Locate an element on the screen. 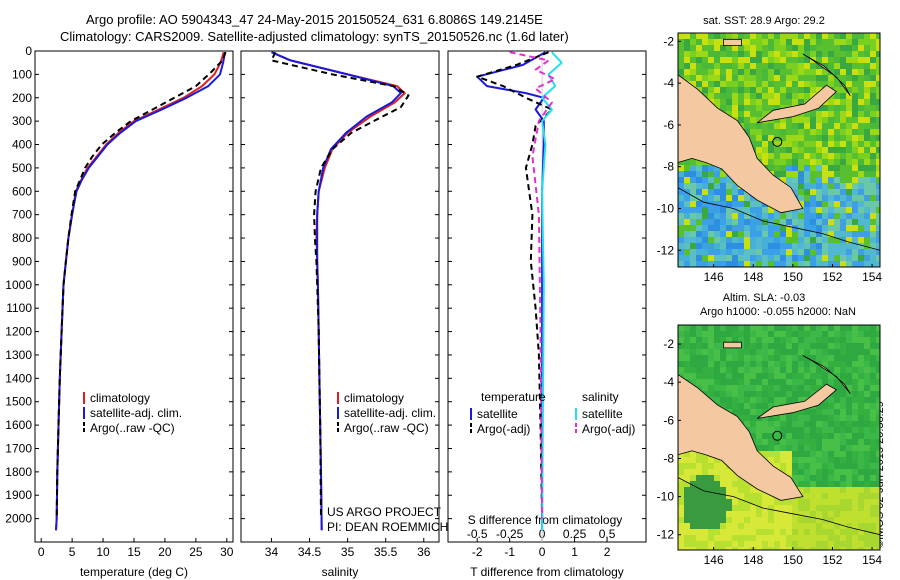 Image resolution: width=900 pixels, height=580 pixels. s-tick-label: 0.5 is located at coordinates (607, 534).